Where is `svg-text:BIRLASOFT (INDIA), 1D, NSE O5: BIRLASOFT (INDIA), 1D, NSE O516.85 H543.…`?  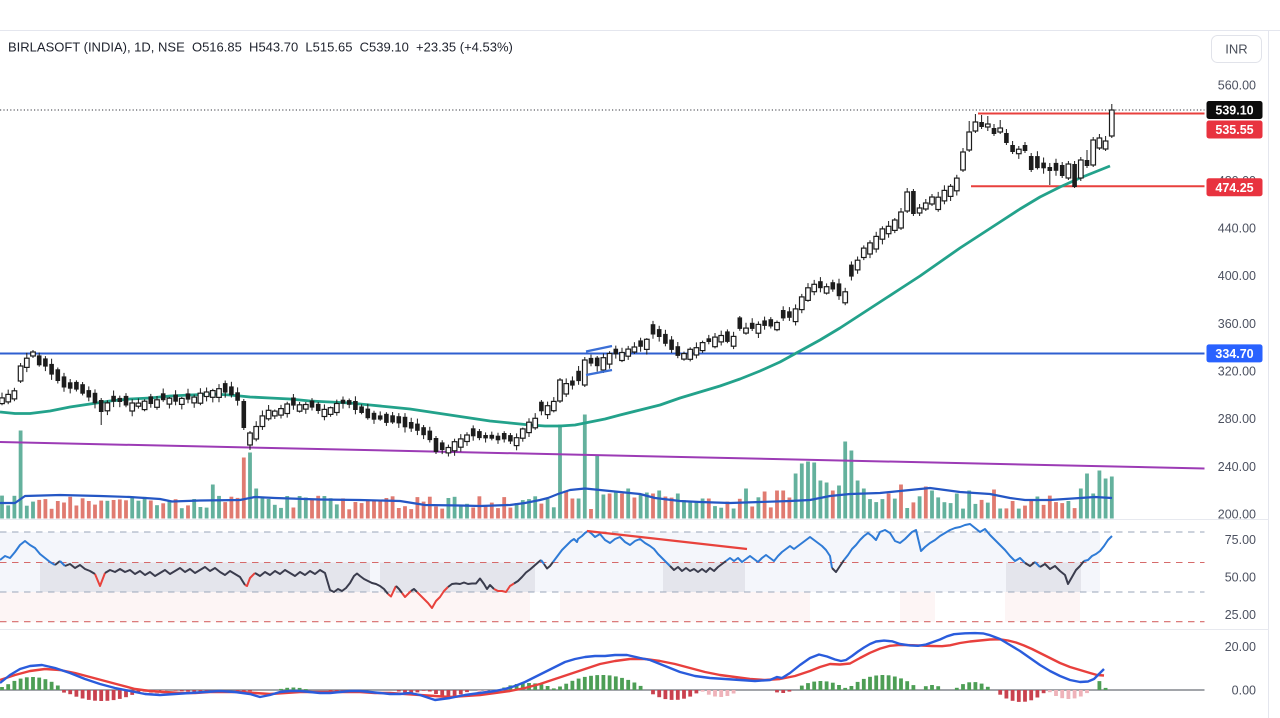 svg-text:BIRLASOFT (INDIA), 1D, NSE O5: BIRLASOFT (INDIA), 1D, NSE O516.85 H543.… is located at coordinates (260, 47).